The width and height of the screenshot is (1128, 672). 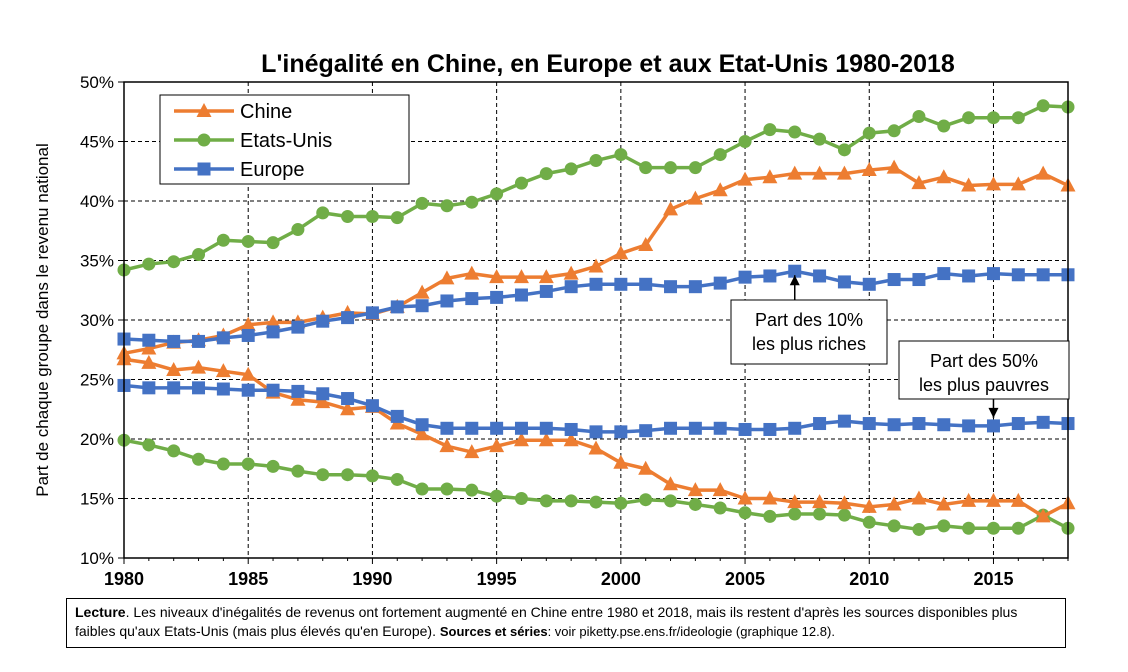 I want to click on annotation-line-2: les plus riches, so click(x=809, y=344).